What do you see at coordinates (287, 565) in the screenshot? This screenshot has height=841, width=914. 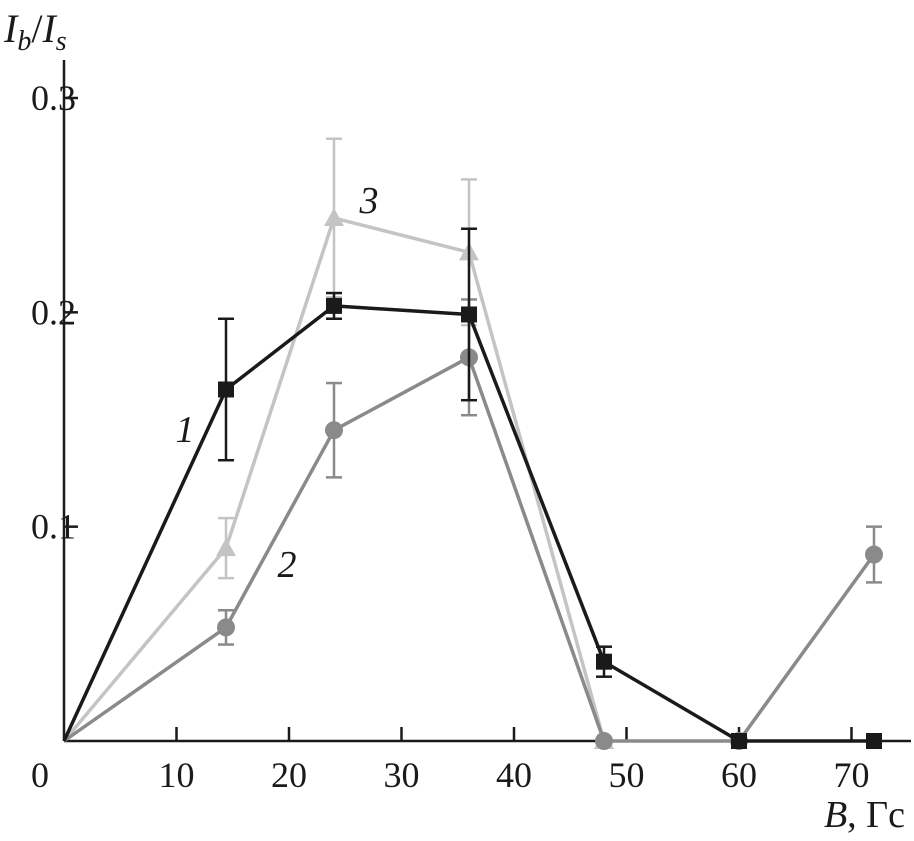 I see `curve-label-2: 2` at bounding box center [287, 565].